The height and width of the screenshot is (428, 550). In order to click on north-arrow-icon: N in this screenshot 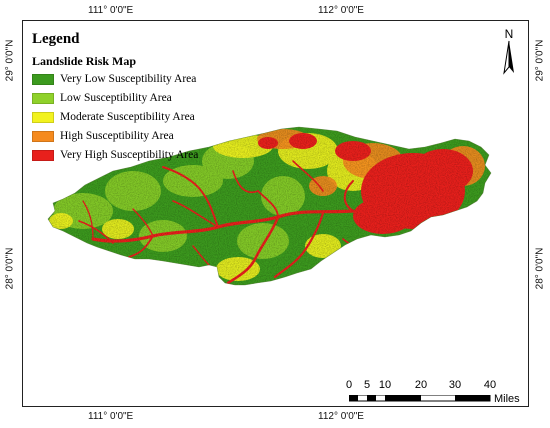, I will do `click(508, 51)`.